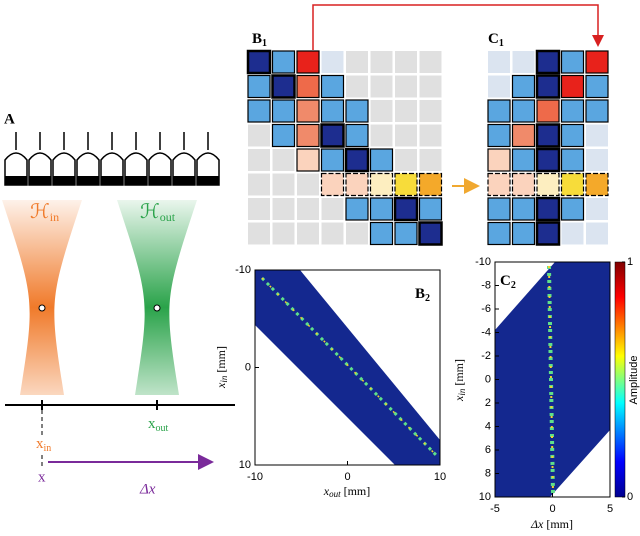 Image resolution: width=640 pixels, height=536 pixels. I want to click on y-tick-label: -8, so click(486, 285).